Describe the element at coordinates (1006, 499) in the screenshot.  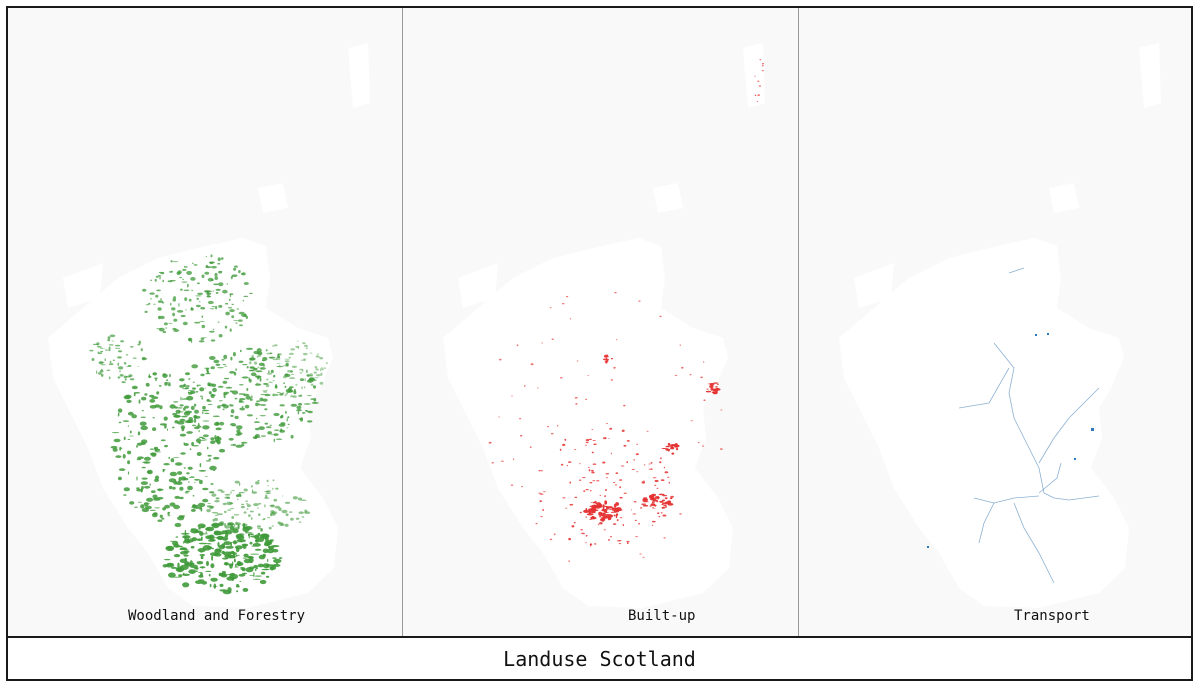
I see `transport-line` at that location.